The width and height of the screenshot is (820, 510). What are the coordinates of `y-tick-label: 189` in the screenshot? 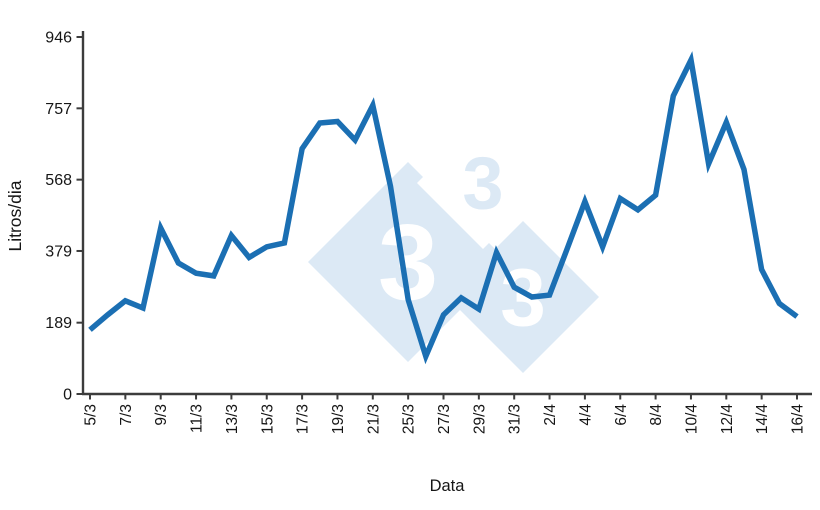 It's located at (58, 323).